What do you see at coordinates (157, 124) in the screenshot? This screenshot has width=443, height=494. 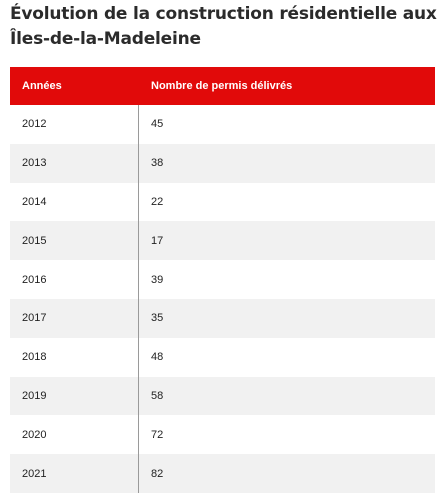 I see `permits-cell: 45` at bounding box center [157, 124].